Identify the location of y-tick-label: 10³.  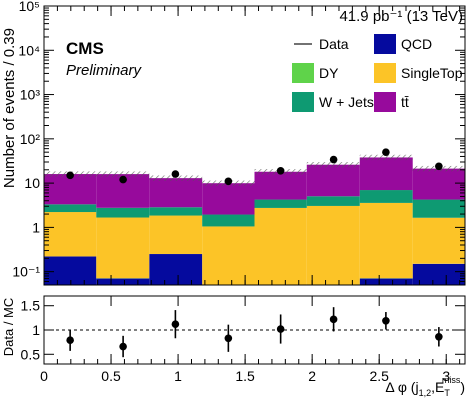
(30, 95).